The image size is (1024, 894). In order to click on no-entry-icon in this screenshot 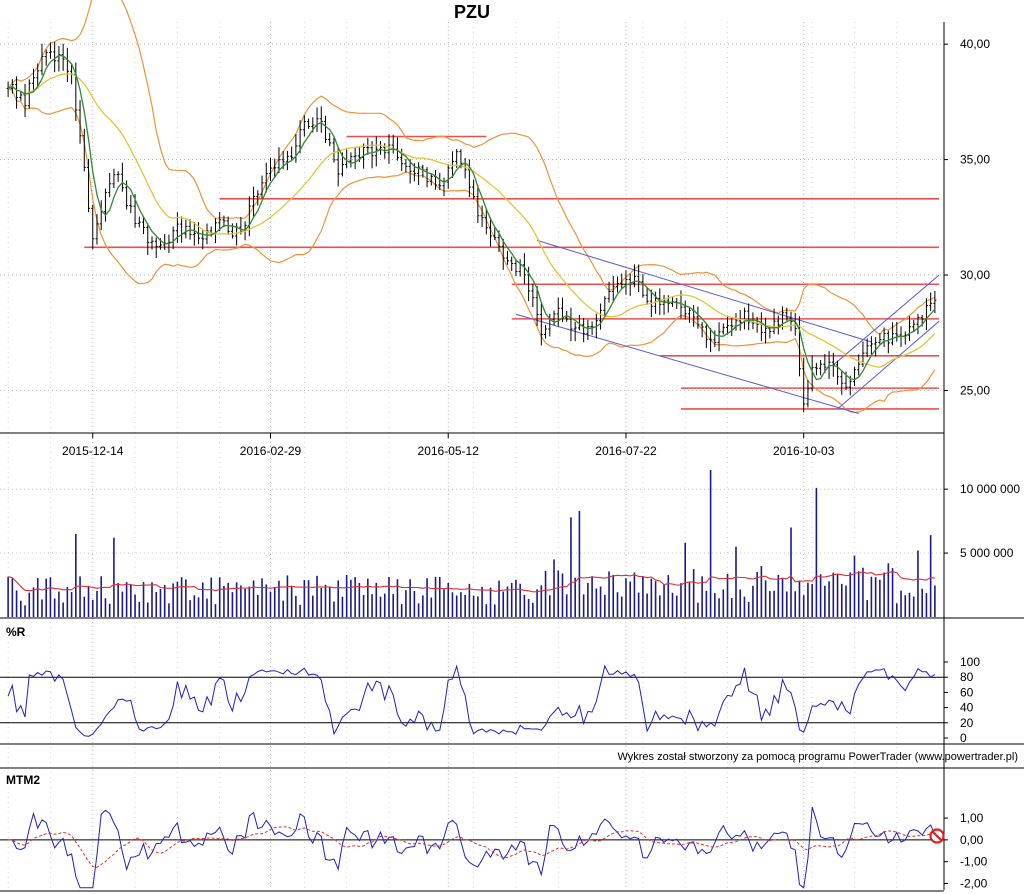, I will do `click(937, 836)`.